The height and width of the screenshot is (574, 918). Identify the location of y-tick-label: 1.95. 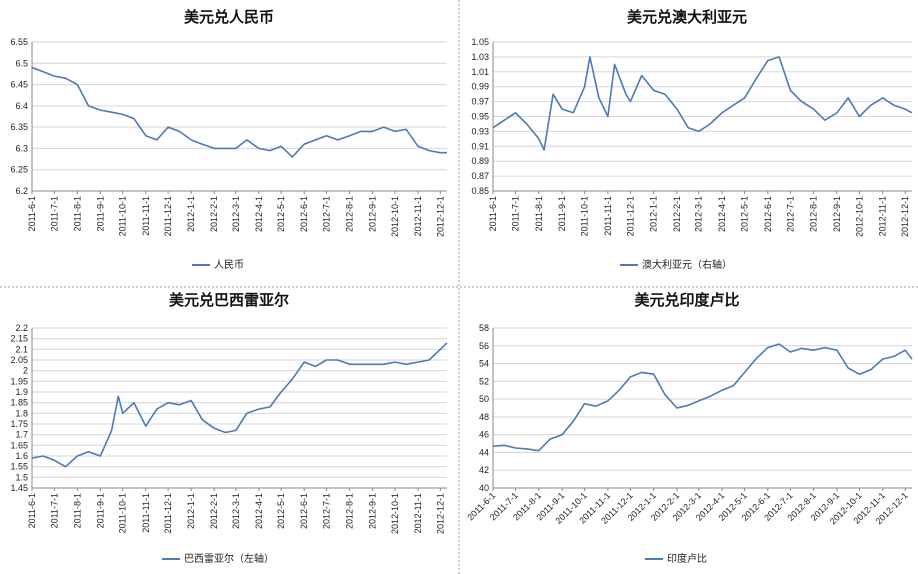
(19, 381).